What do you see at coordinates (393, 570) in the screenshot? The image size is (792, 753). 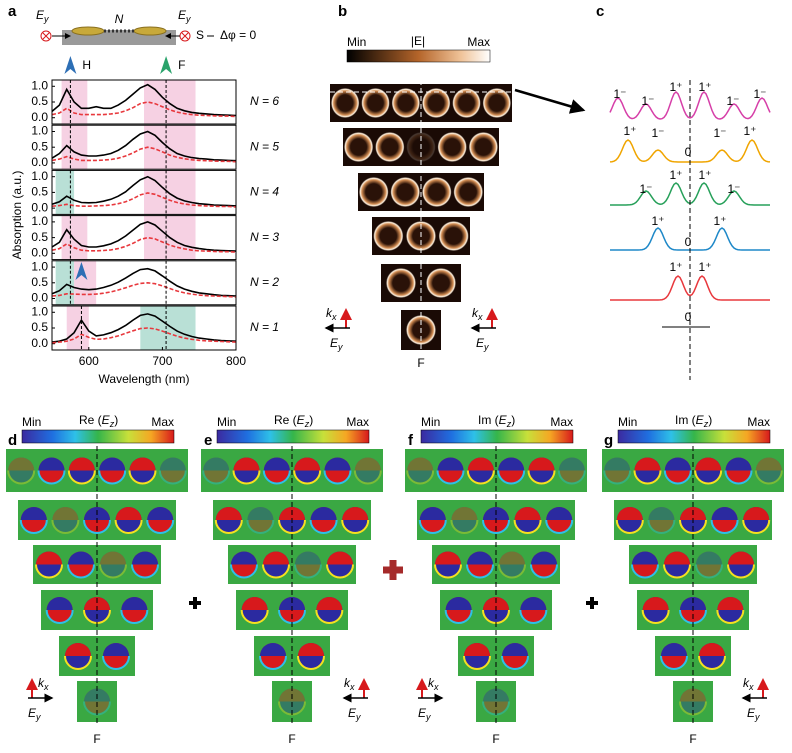 I see `plus` at bounding box center [393, 570].